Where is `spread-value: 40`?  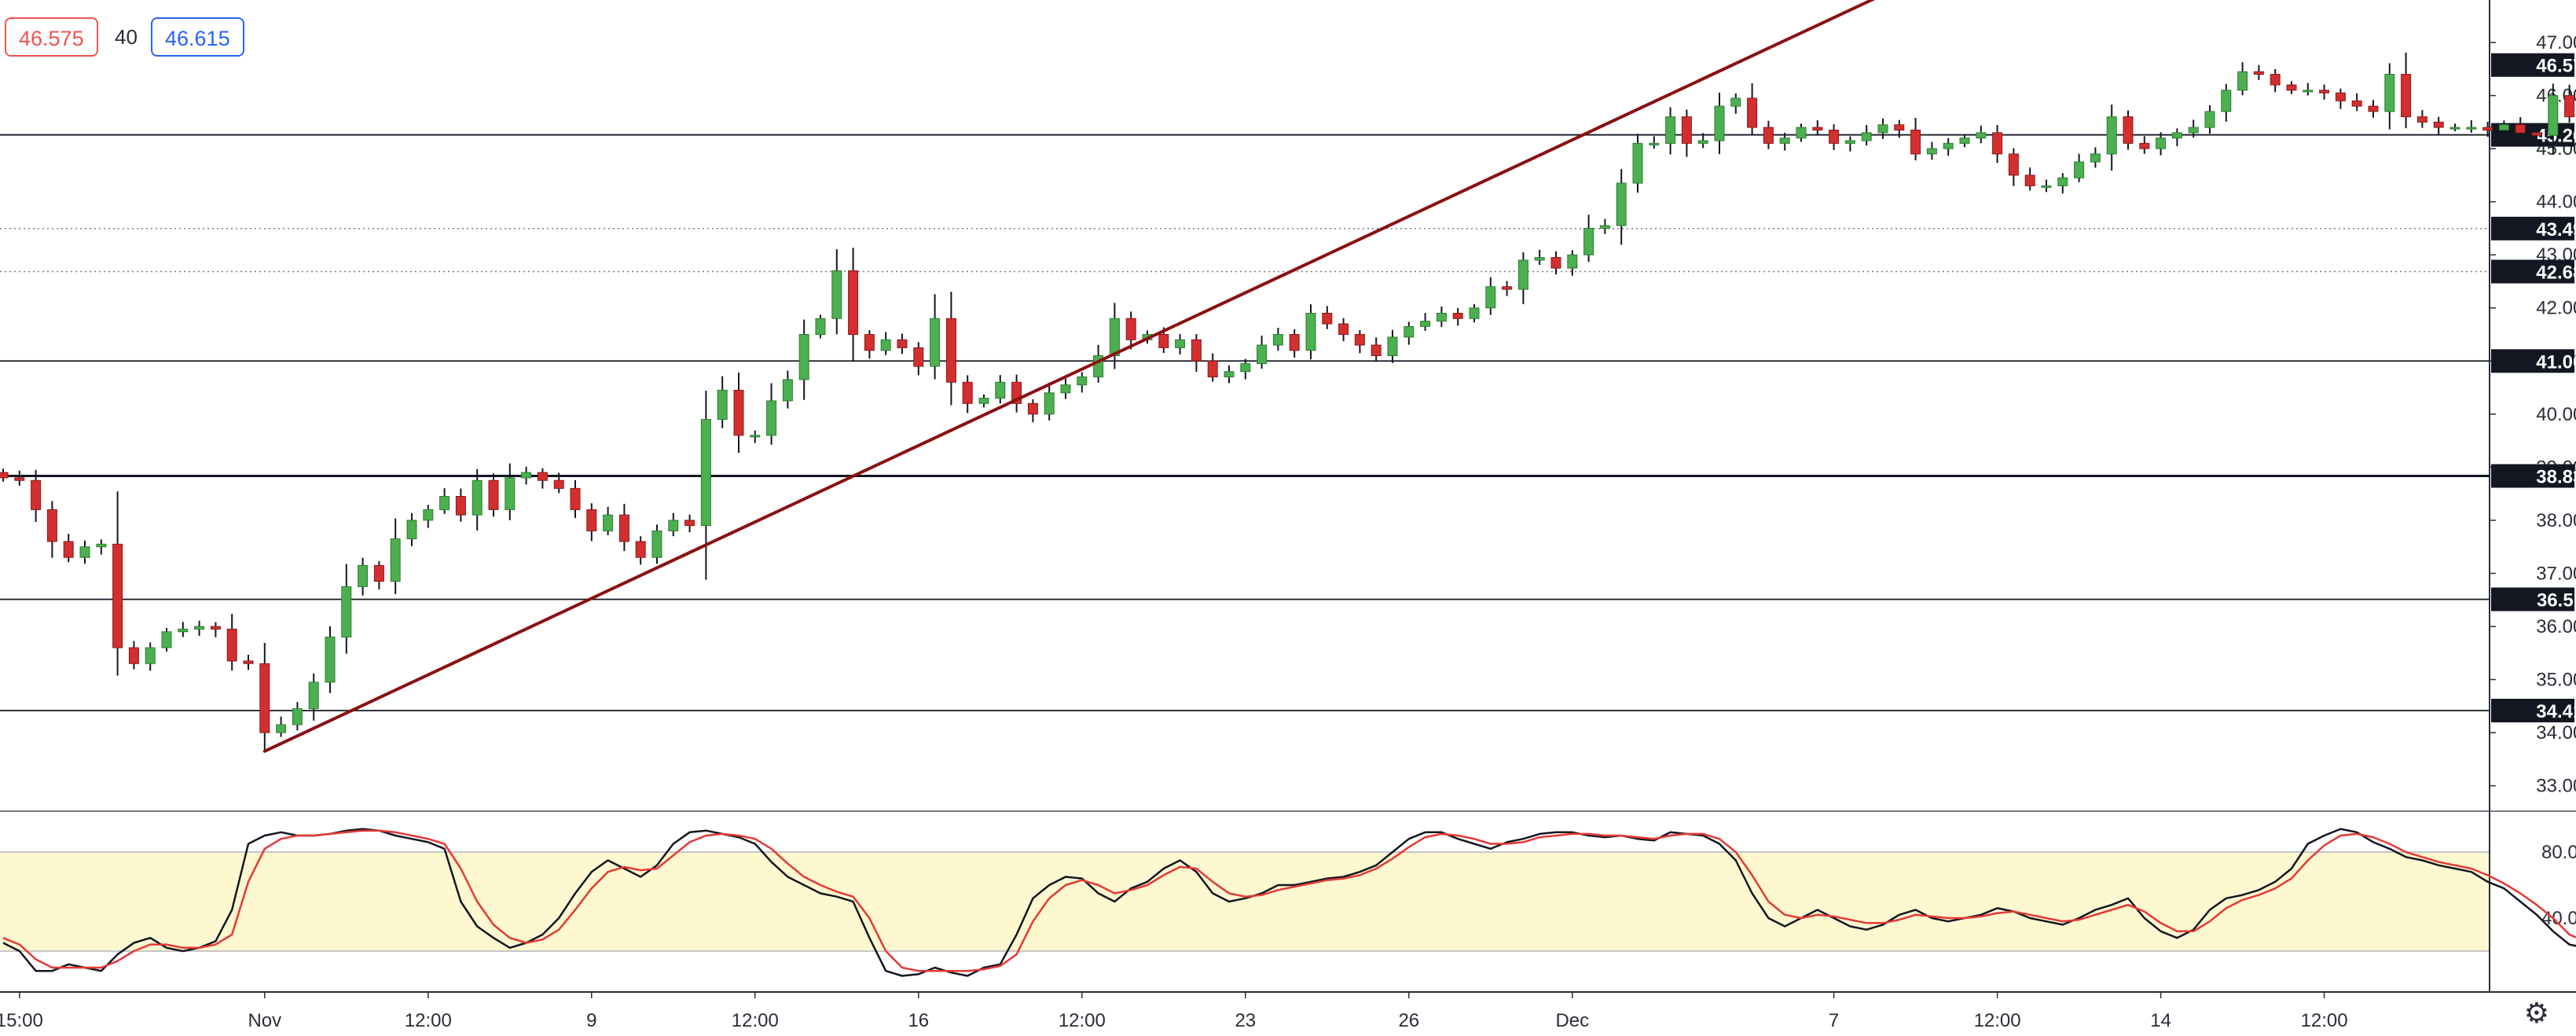 spread-value: 40 is located at coordinates (127, 37).